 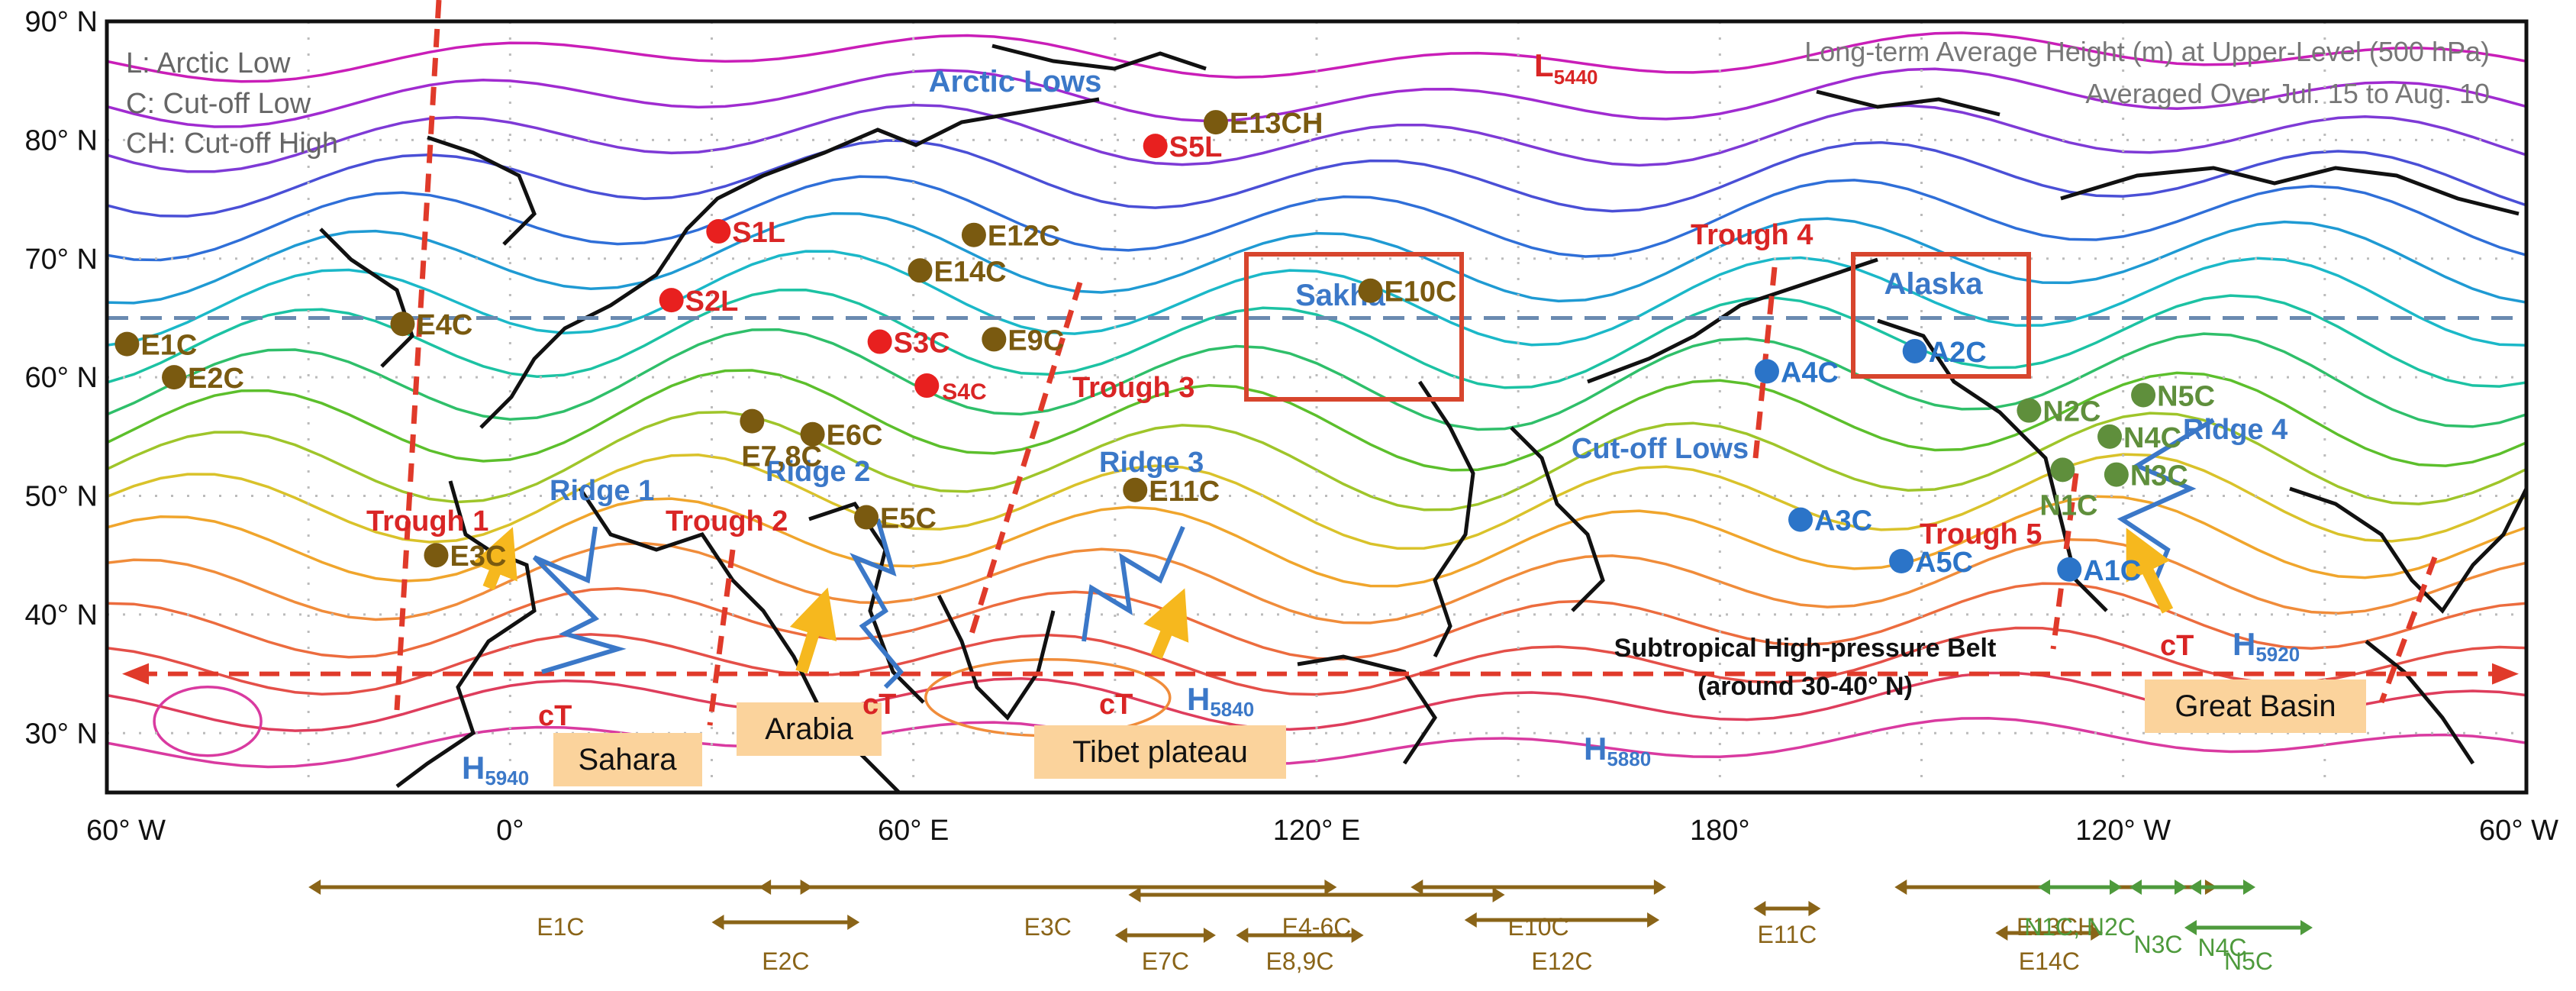 What do you see at coordinates (1048, 910) in the screenshot?
I see `range-e3c: E3C` at bounding box center [1048, 910].